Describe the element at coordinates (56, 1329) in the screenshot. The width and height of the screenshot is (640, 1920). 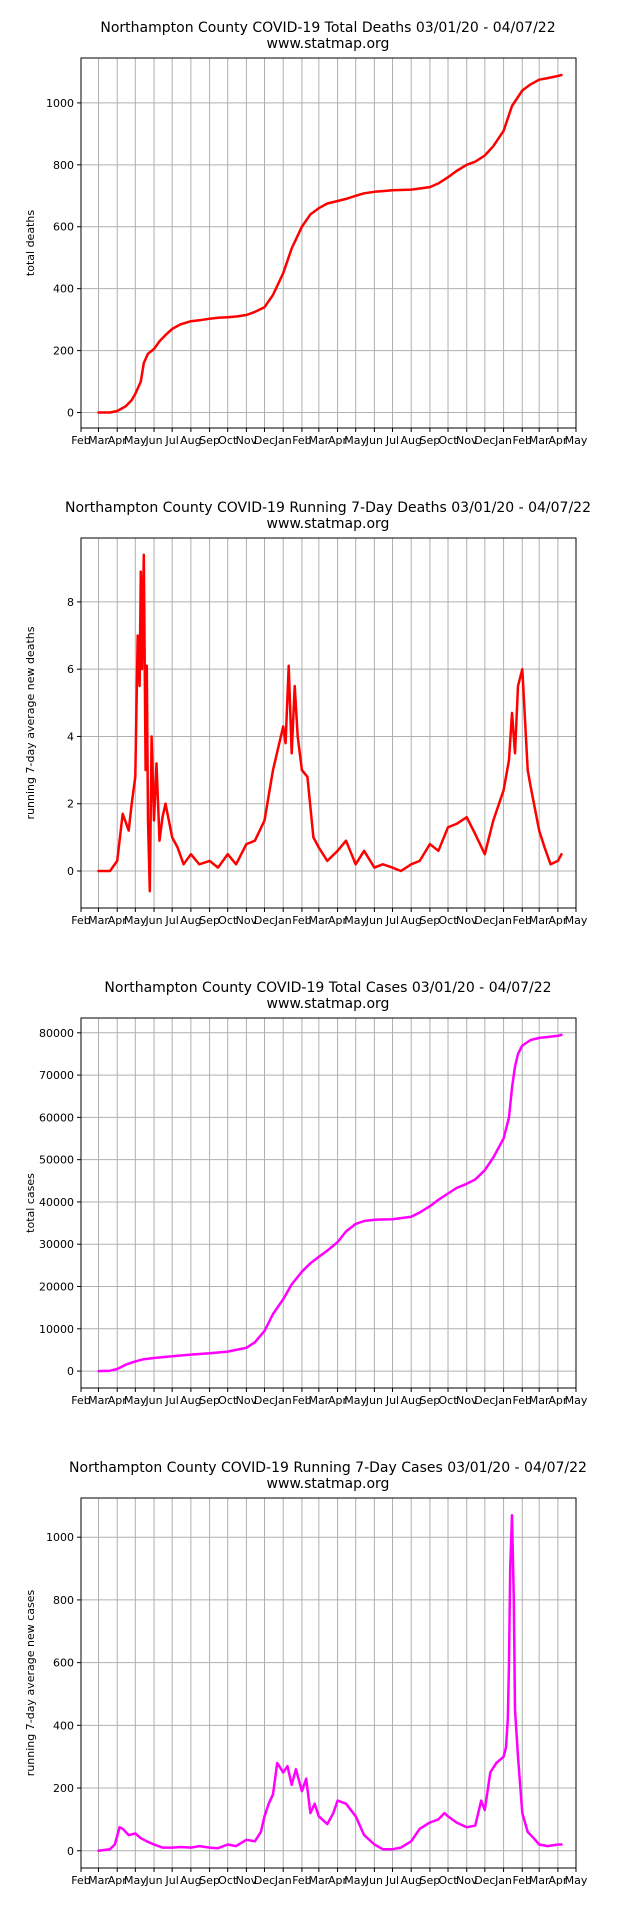
I see `y-tick-label: 10000` at that location.